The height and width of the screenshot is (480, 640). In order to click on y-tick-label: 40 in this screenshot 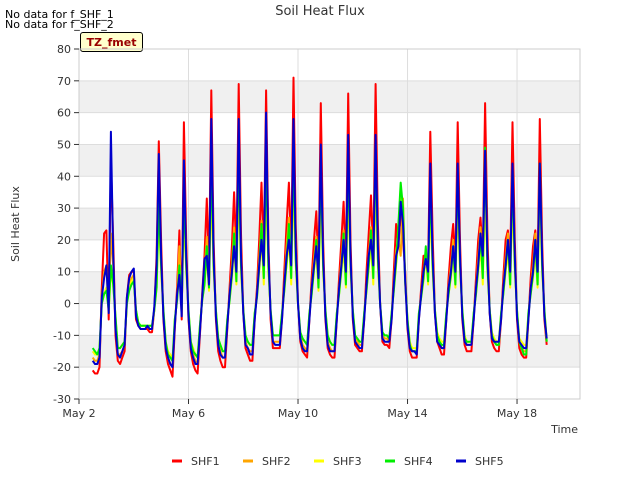, I will do `click(64, 176)`.